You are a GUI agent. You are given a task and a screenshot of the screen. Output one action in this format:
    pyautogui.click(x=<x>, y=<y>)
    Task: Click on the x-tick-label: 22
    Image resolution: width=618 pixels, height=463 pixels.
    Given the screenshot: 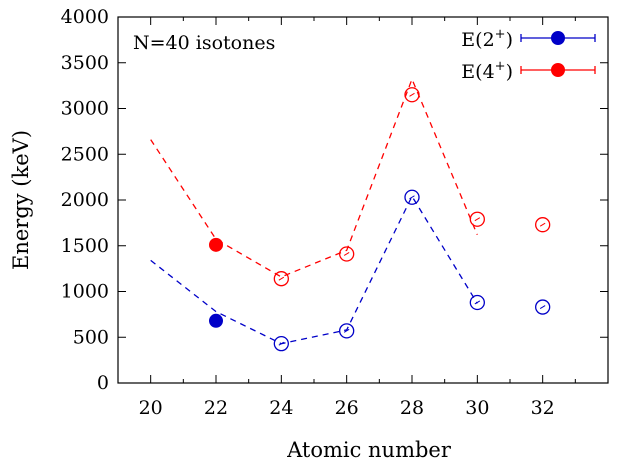 What is the action you would take?
    pyautogui.click(x=216, y=408)
    